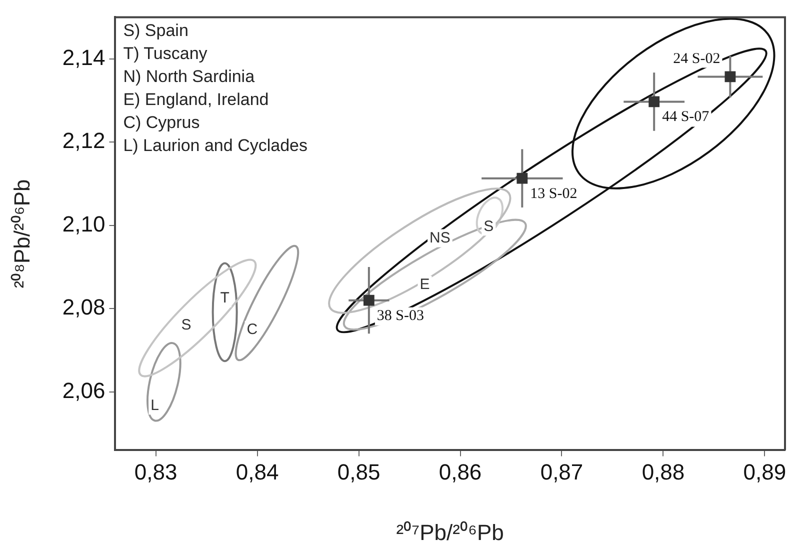  I want to click on y-tick-label: 2,14, so click(84, 57).